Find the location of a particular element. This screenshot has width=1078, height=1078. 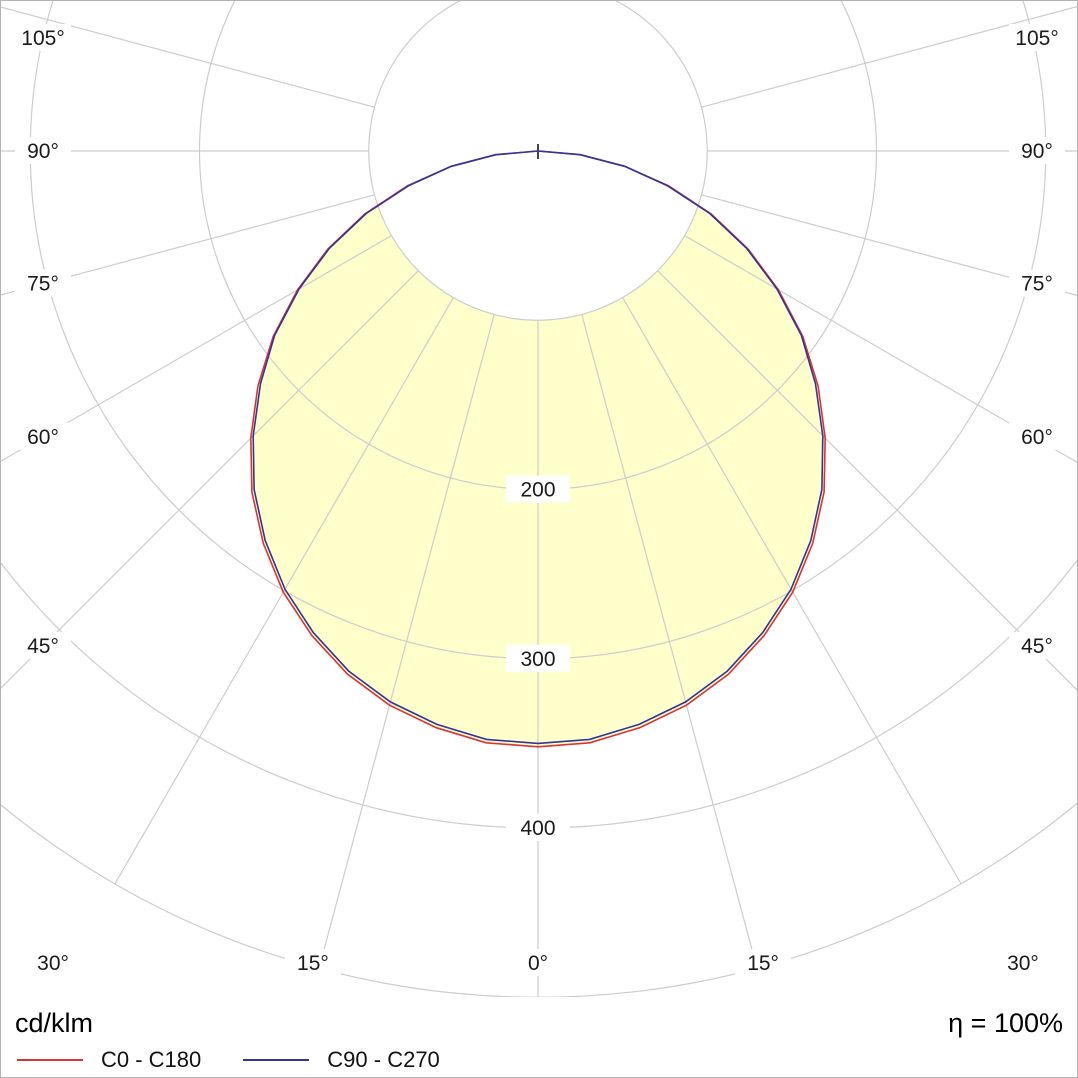

legend-label: C90 - C270 is located at coordinates (383, 1059).